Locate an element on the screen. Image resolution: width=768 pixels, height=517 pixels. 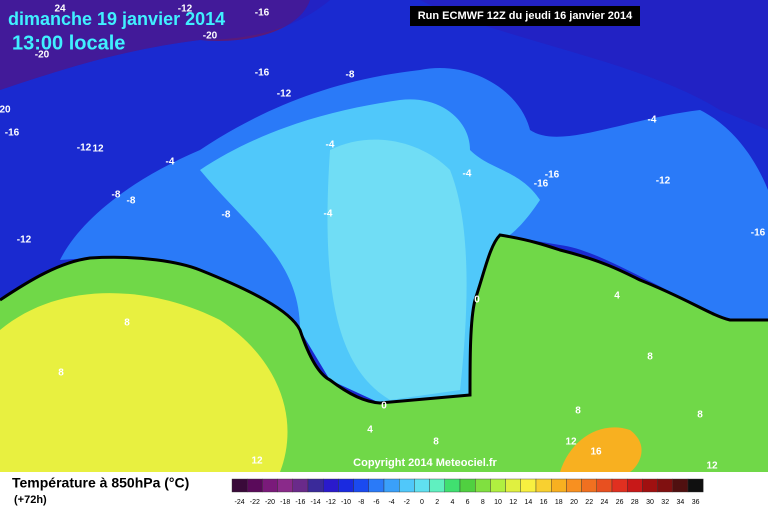
scale-label: 4 is located at coordinates (452, 502).